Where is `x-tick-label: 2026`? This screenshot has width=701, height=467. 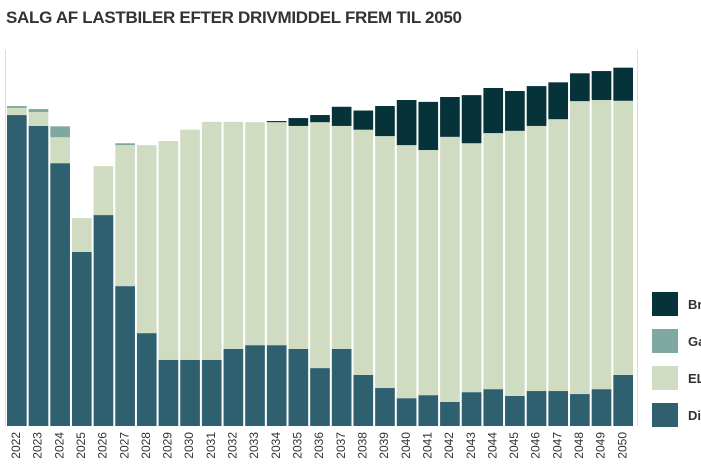
x-tick-label: 2026 is located at coordinates (103, 445).